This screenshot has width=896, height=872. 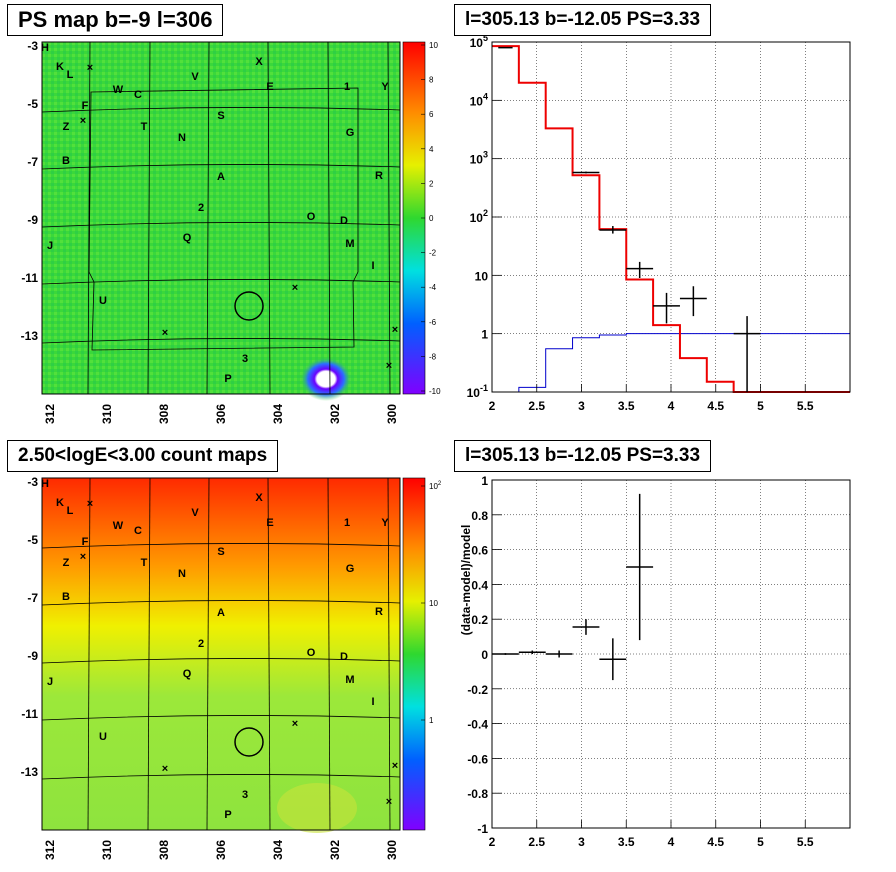 What do you see at coordinates (385, 87) in the screenshot?
I see `source-label: Y` at bounding box center [385, 87].